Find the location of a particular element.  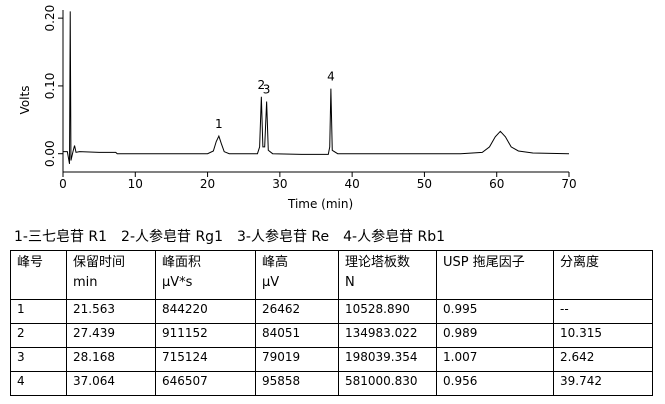

header-cell: 理论塔板数 N is located at coordinates (387, 275).